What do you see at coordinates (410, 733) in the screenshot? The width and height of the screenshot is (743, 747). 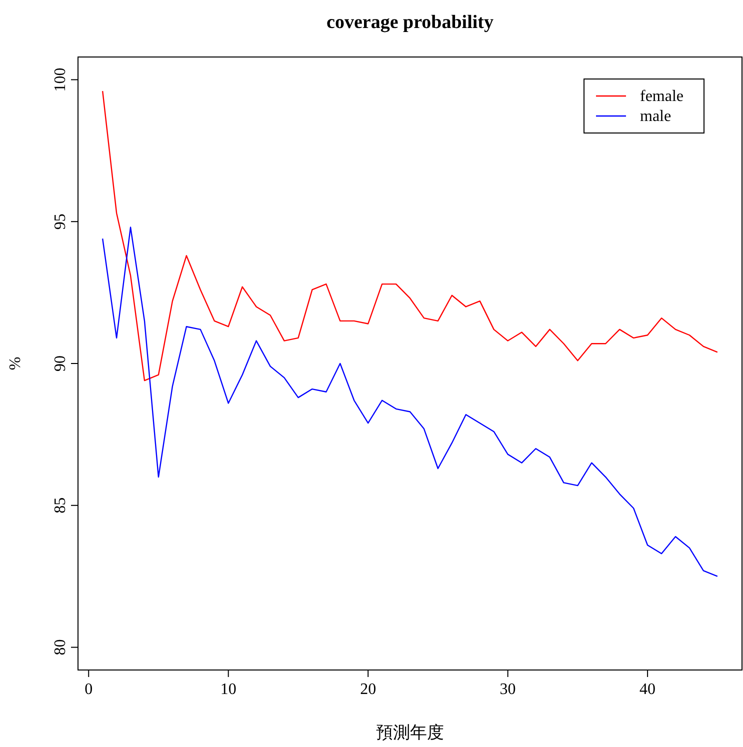 I see `x-axis-title: 預測年度` at bounding box center [410, 733].